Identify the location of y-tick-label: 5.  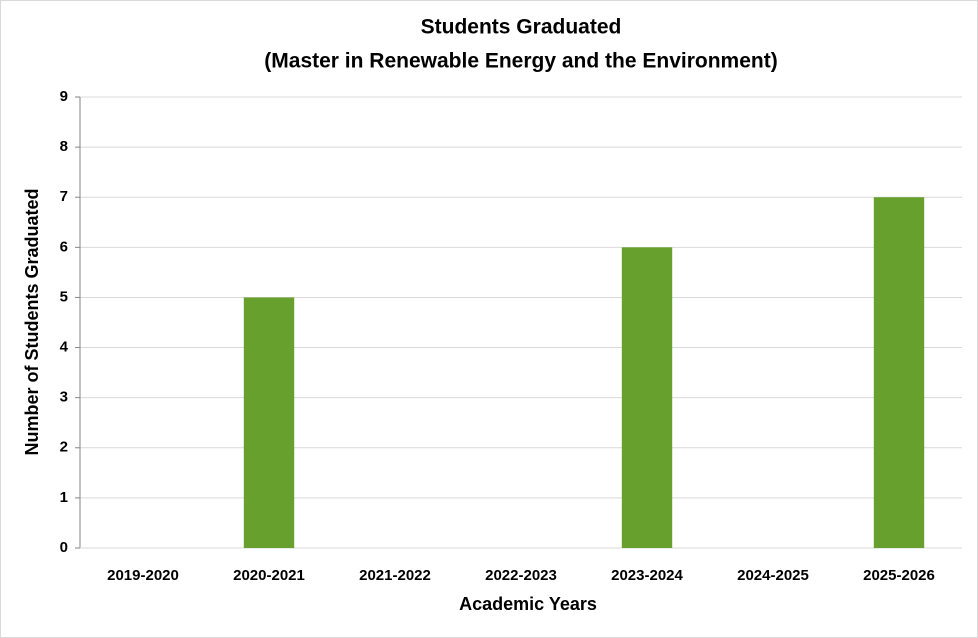
(64, 296).